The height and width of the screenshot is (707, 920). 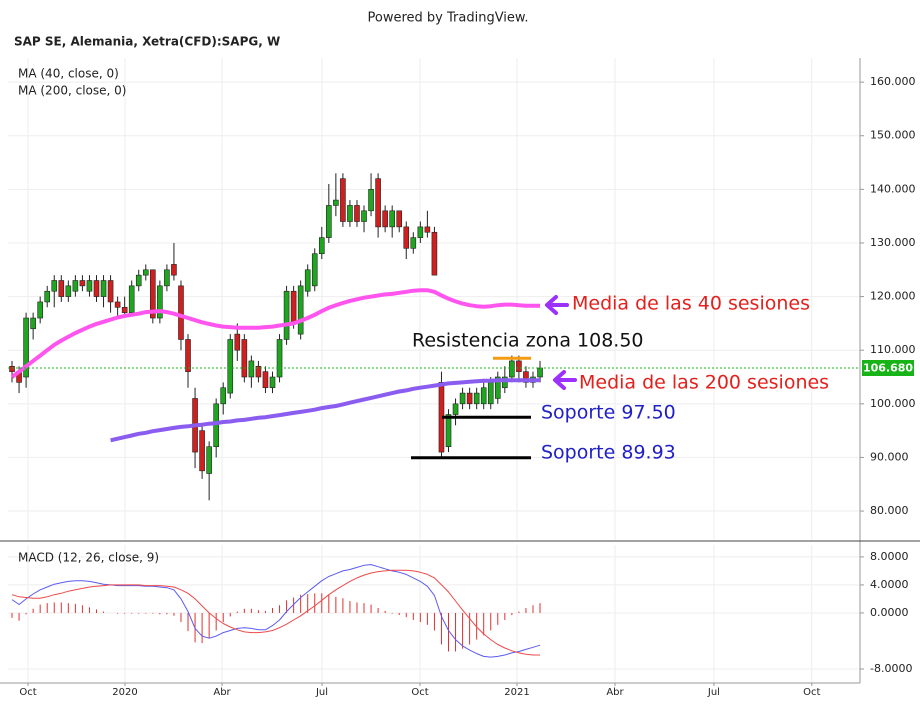 I want to click on level-label: Soporte 89.93, so click(x=608, y=453).